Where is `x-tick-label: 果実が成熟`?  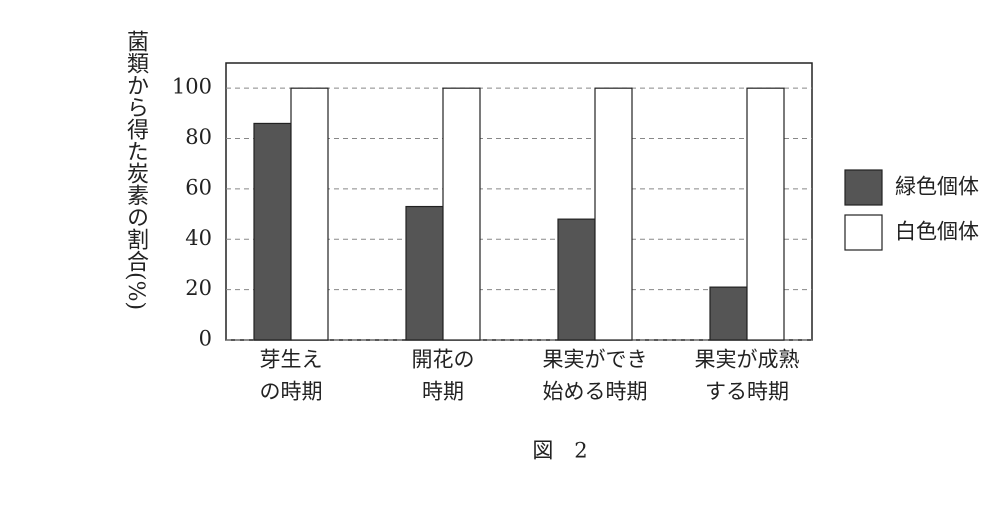 x-tick-label: 果実が成熟 is located at coordinates (747, 360).